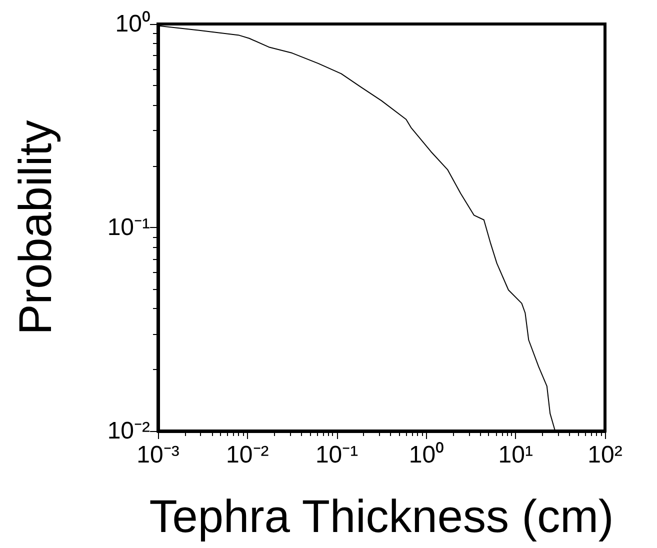 The height and width of the screenshot is (548, 657). Describe the element at coordinates (515, 455) in the screenshot. I see `x-tick-label: 10¹` at that location.